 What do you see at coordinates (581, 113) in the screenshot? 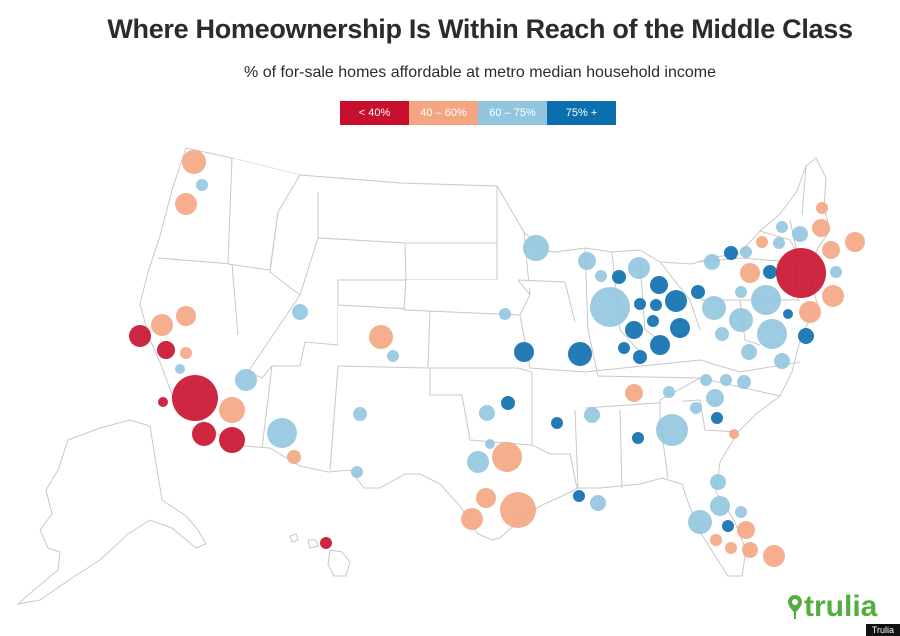
I see `legend-item-75-plus: 75% +` at bounding box center [581, 113].